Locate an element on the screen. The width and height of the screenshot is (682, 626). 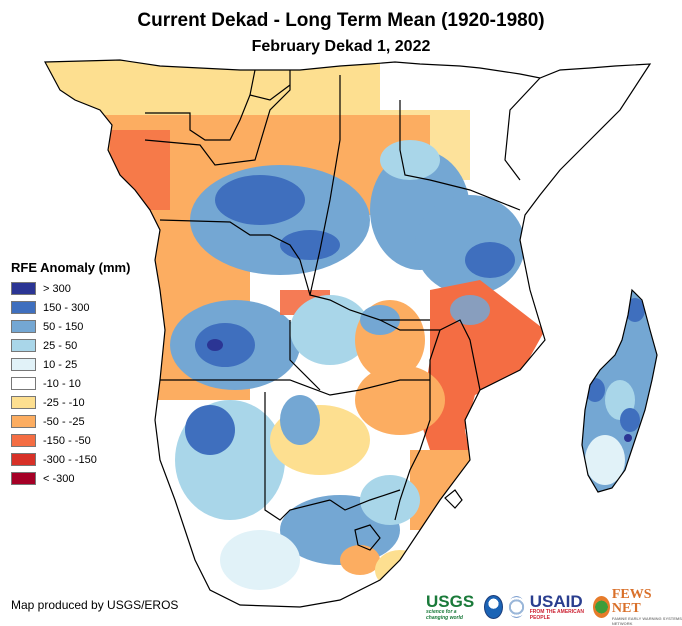
legend-item: -150 - -50 is located at coordinates (70, 440).